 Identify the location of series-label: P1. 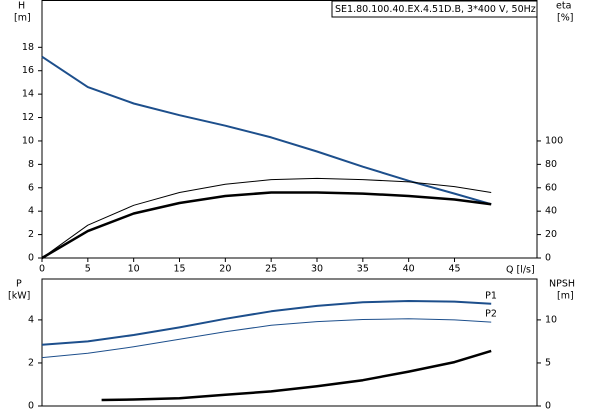
(491, 295).